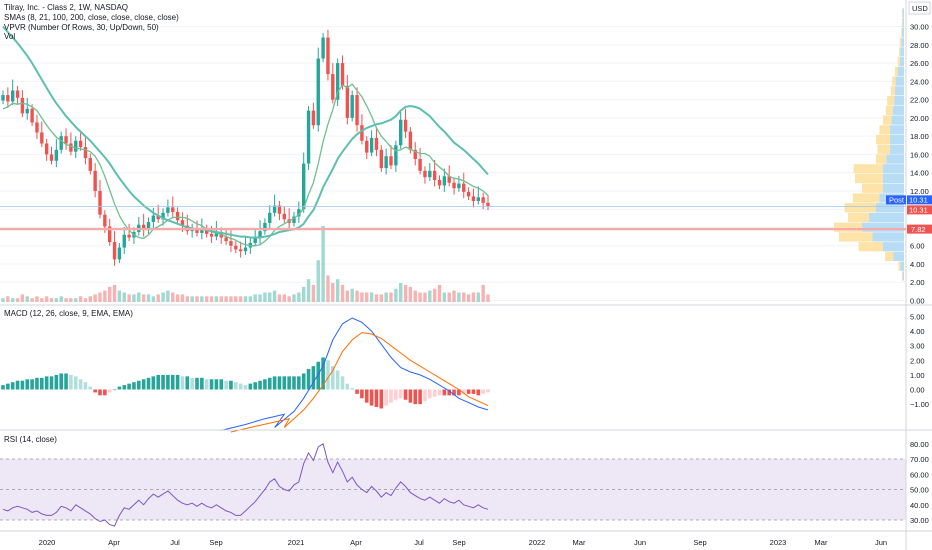  Describe the element at coordinates (919, 210) in the screenshot. I see `last-value-badge` at that location.